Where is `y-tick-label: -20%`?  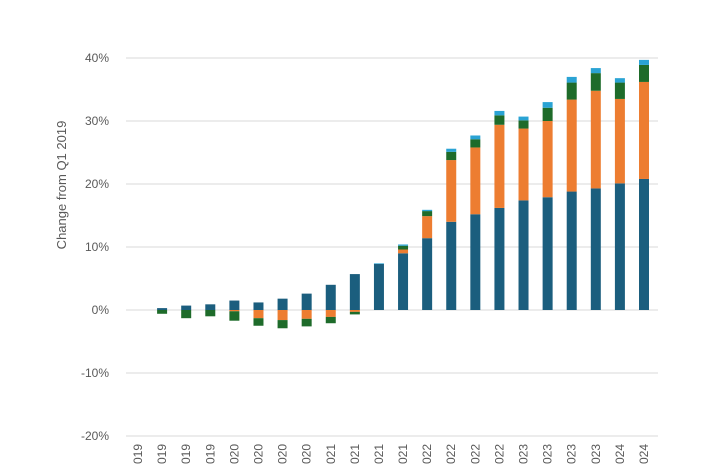
y-tick-label: -20% is located at coordinates (95, 436).